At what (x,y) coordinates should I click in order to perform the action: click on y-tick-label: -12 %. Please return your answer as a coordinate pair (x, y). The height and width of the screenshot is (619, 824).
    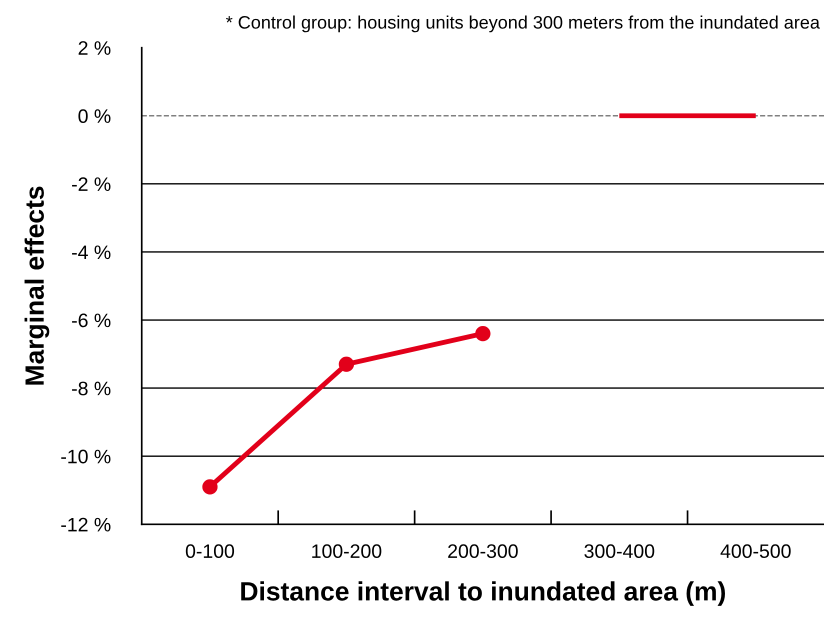
    Looking at the image, I should click on (85, 525).